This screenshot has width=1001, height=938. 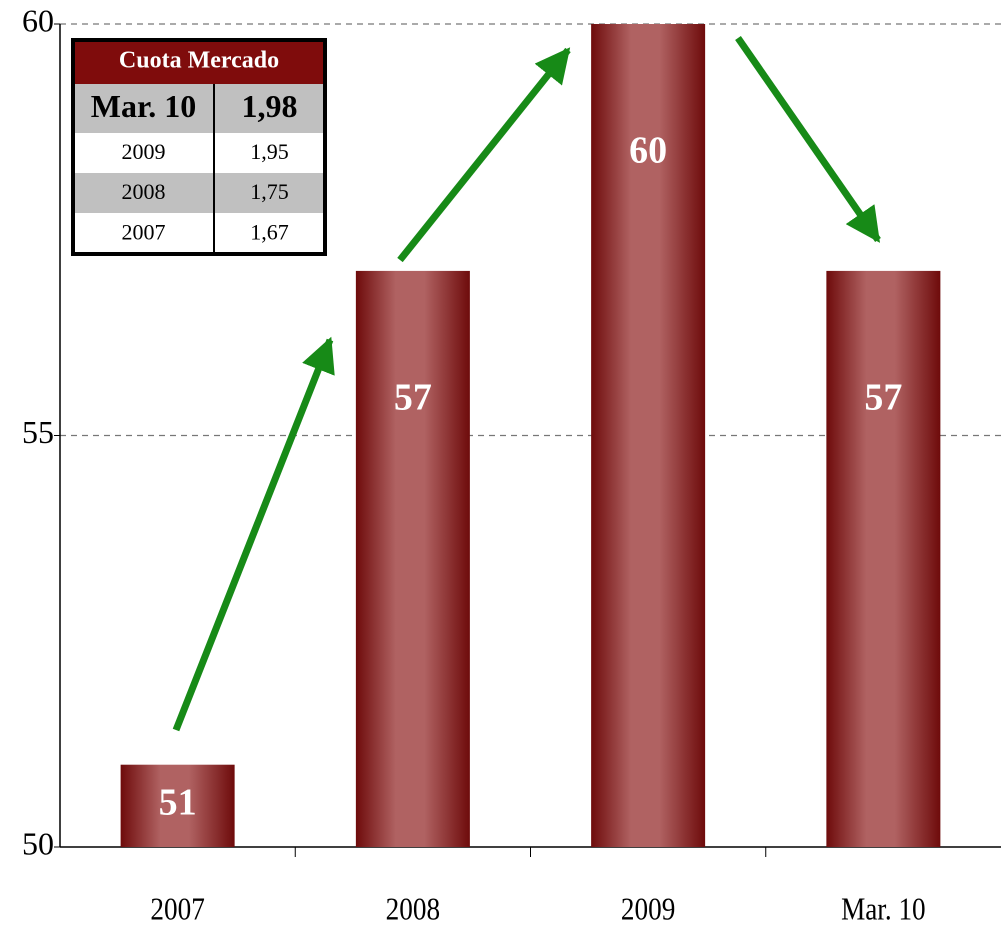 What do you see at coordinates (648, 151) in the screenshot?
I see `value-label: 60` at bounding box center [648, 151].